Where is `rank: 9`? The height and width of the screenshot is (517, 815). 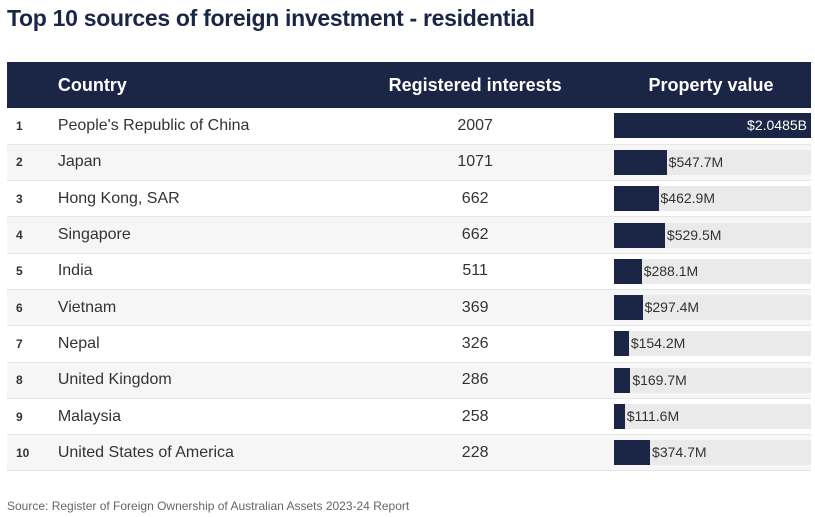
rank: 9 is located at coordinates (19, 416).